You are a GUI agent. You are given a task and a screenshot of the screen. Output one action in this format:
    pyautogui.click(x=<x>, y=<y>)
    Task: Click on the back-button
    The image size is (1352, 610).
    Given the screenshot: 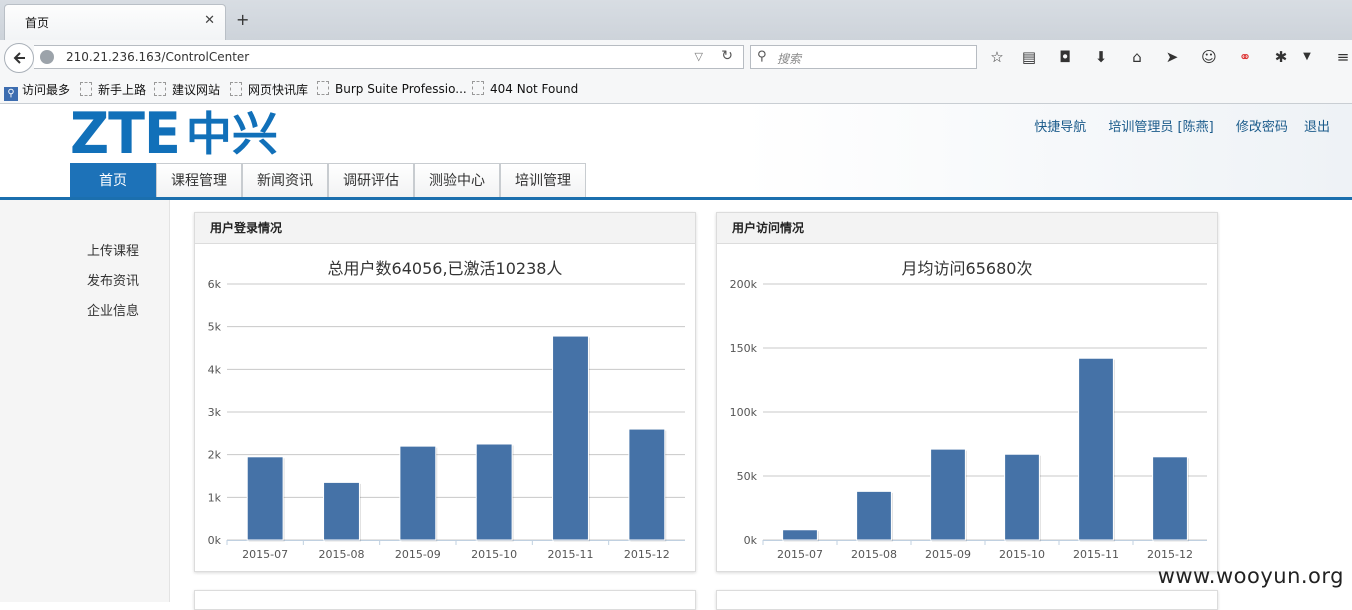 What is the action you would take?
    pyautogui.click(x=19, y=58)
    